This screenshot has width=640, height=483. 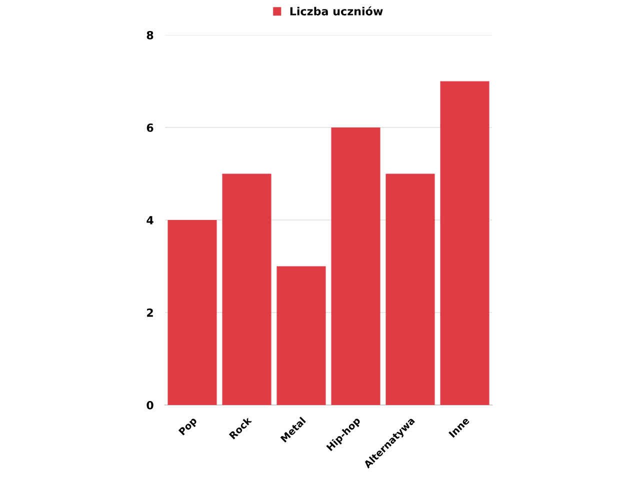 What do you see at coordinates (150, 127) in the screenshot?
I see `y-tick-label: 6` at bounding box center [150, 127].